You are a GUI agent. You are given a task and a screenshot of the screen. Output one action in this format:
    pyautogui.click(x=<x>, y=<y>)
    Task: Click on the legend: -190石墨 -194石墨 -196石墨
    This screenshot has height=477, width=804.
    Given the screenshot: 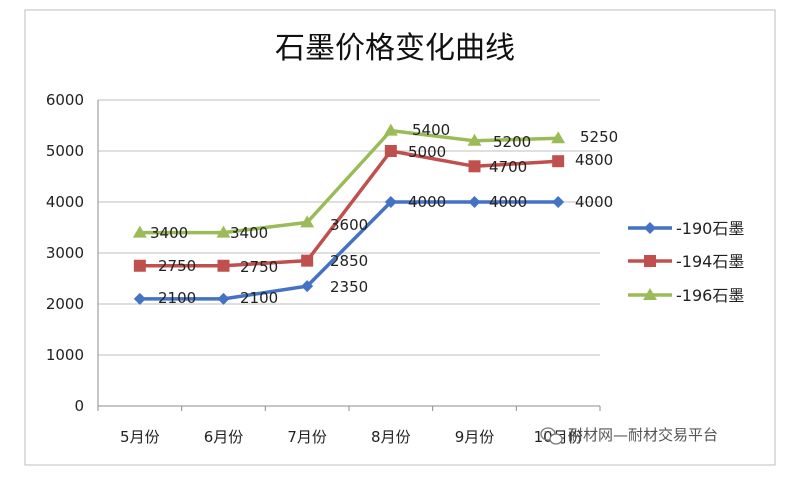 What is the action you would take?
    pyautogui.click(x=686, y=262)
    